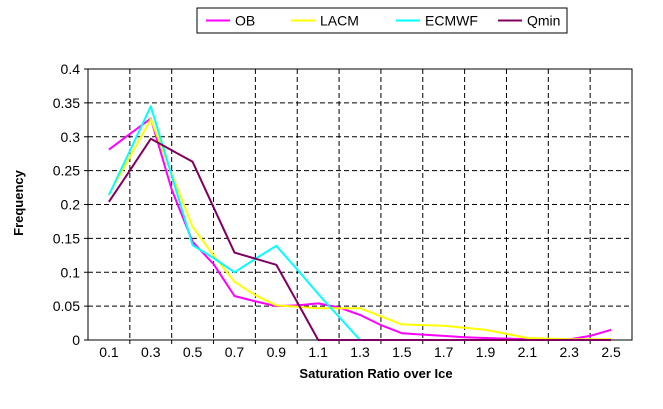 The width and height of the screenshot is (663, 409). I want to click on legend-label-lacm: LACM, so click(339, 21).